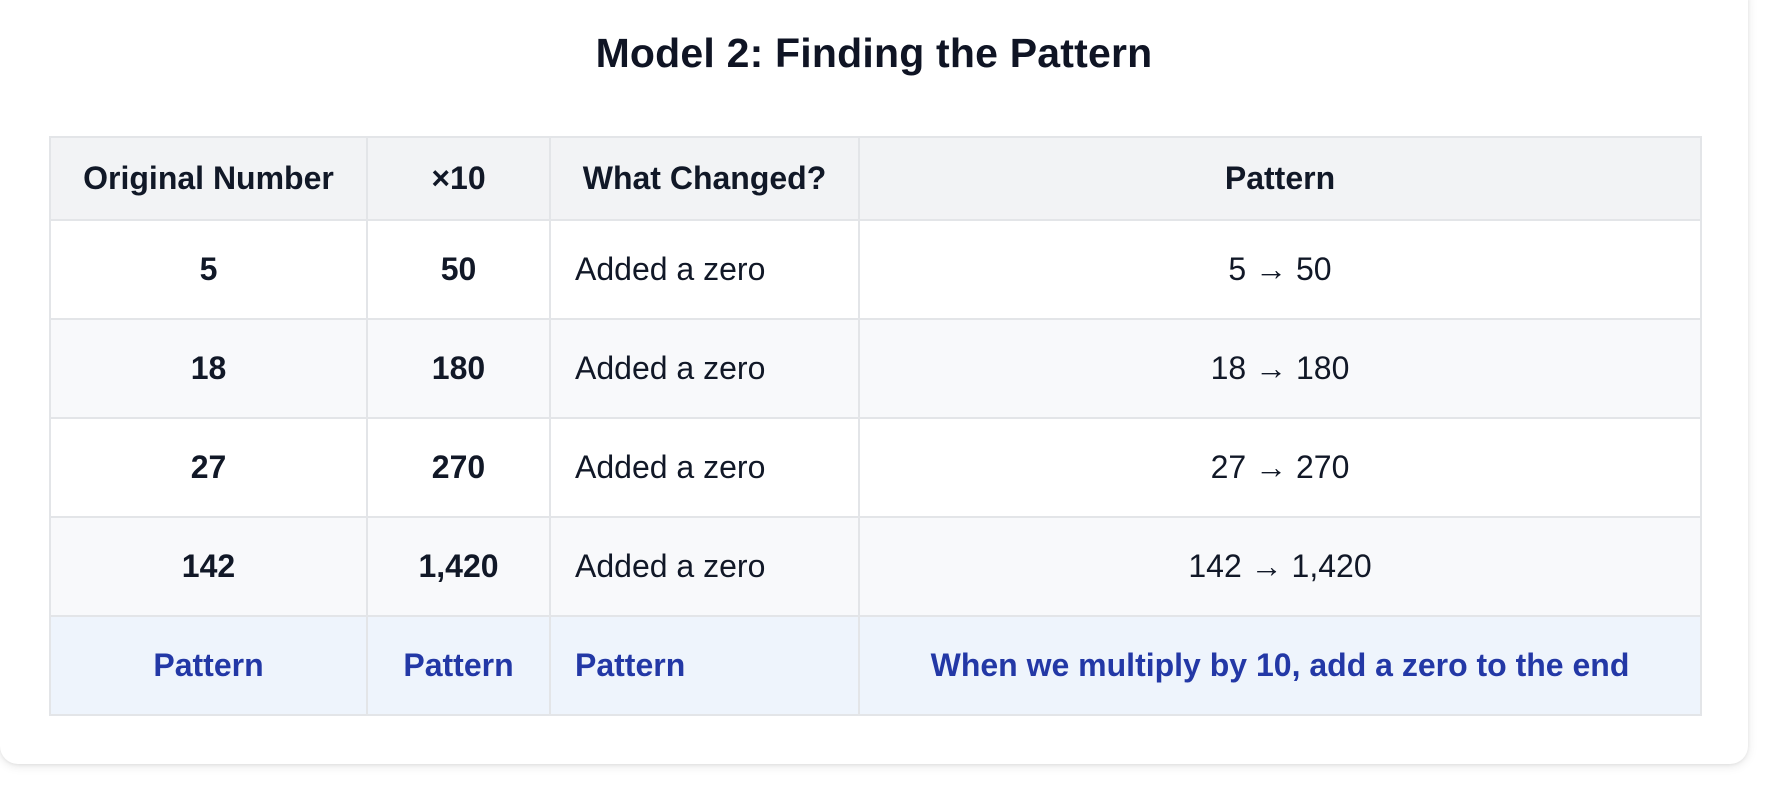 The width and height of the screenshot is (1766, 796). What do you see at coordinates (1280, 368) in the screenshot?
I see `cell-pattern: 18 → 180` at bounding box center [1280, 368].